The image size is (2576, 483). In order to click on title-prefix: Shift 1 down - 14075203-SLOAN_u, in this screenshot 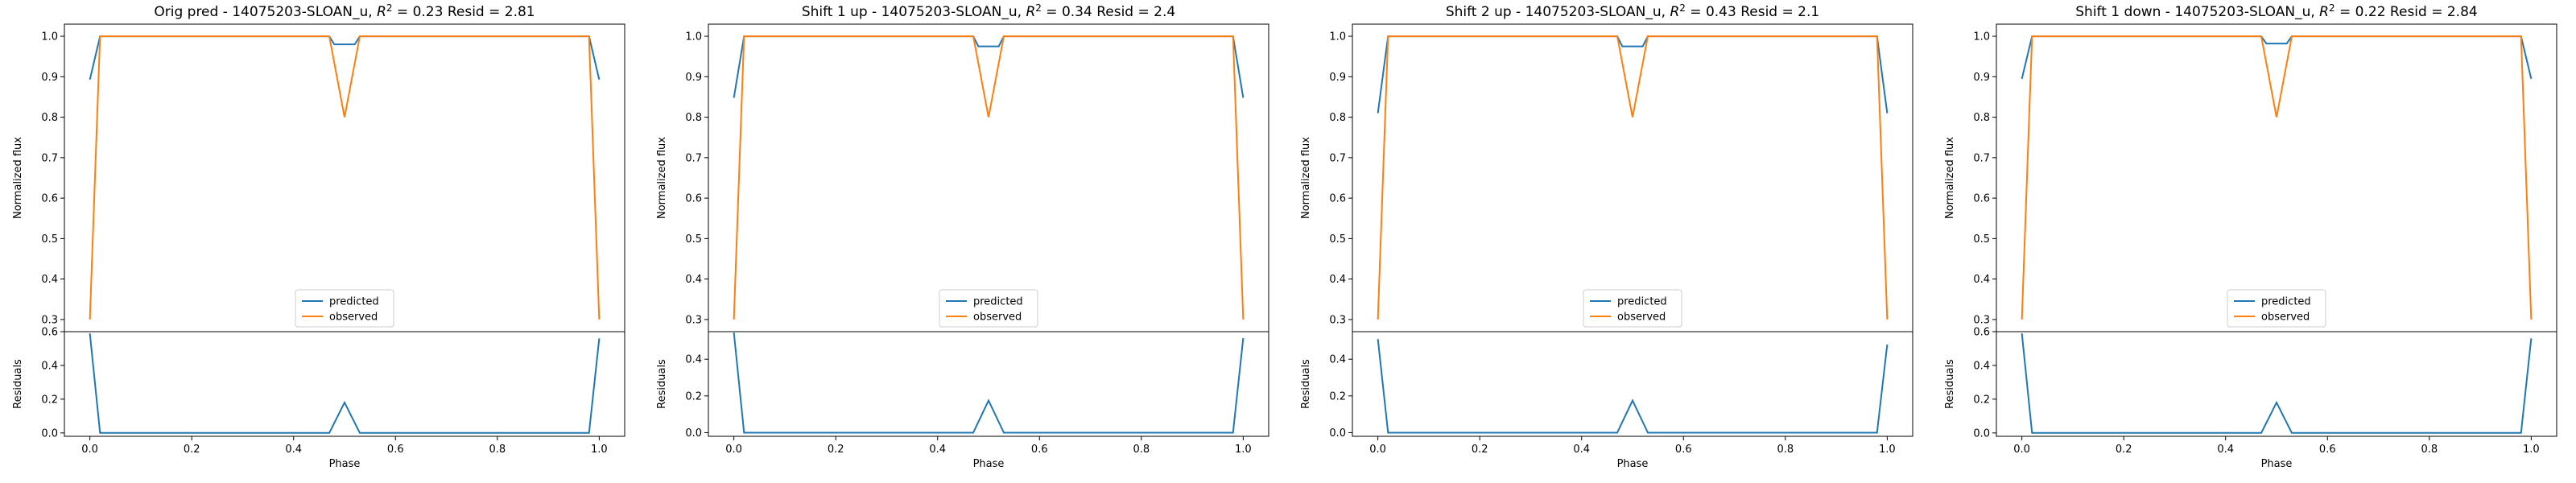, I will do `click(2197, 12)`.